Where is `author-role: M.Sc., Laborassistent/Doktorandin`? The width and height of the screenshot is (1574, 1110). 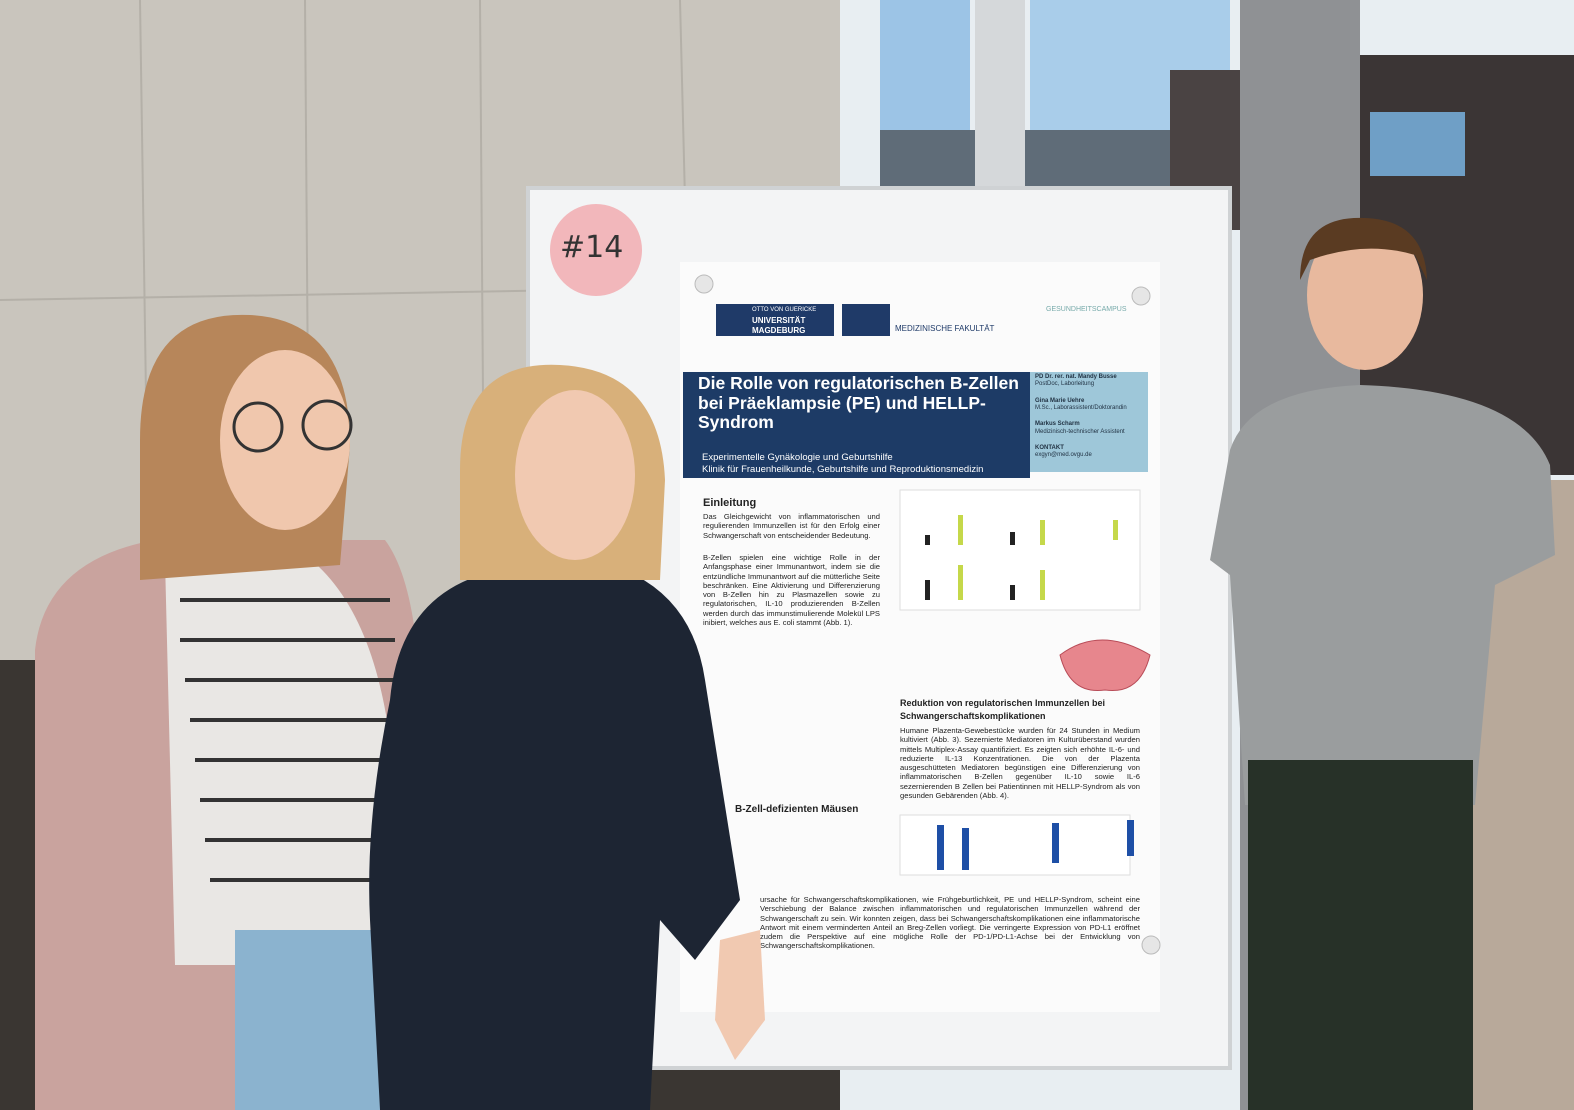 author-role: M.Sc., Laborassistent/Doktorandin is located at coordinates (1081, 407).